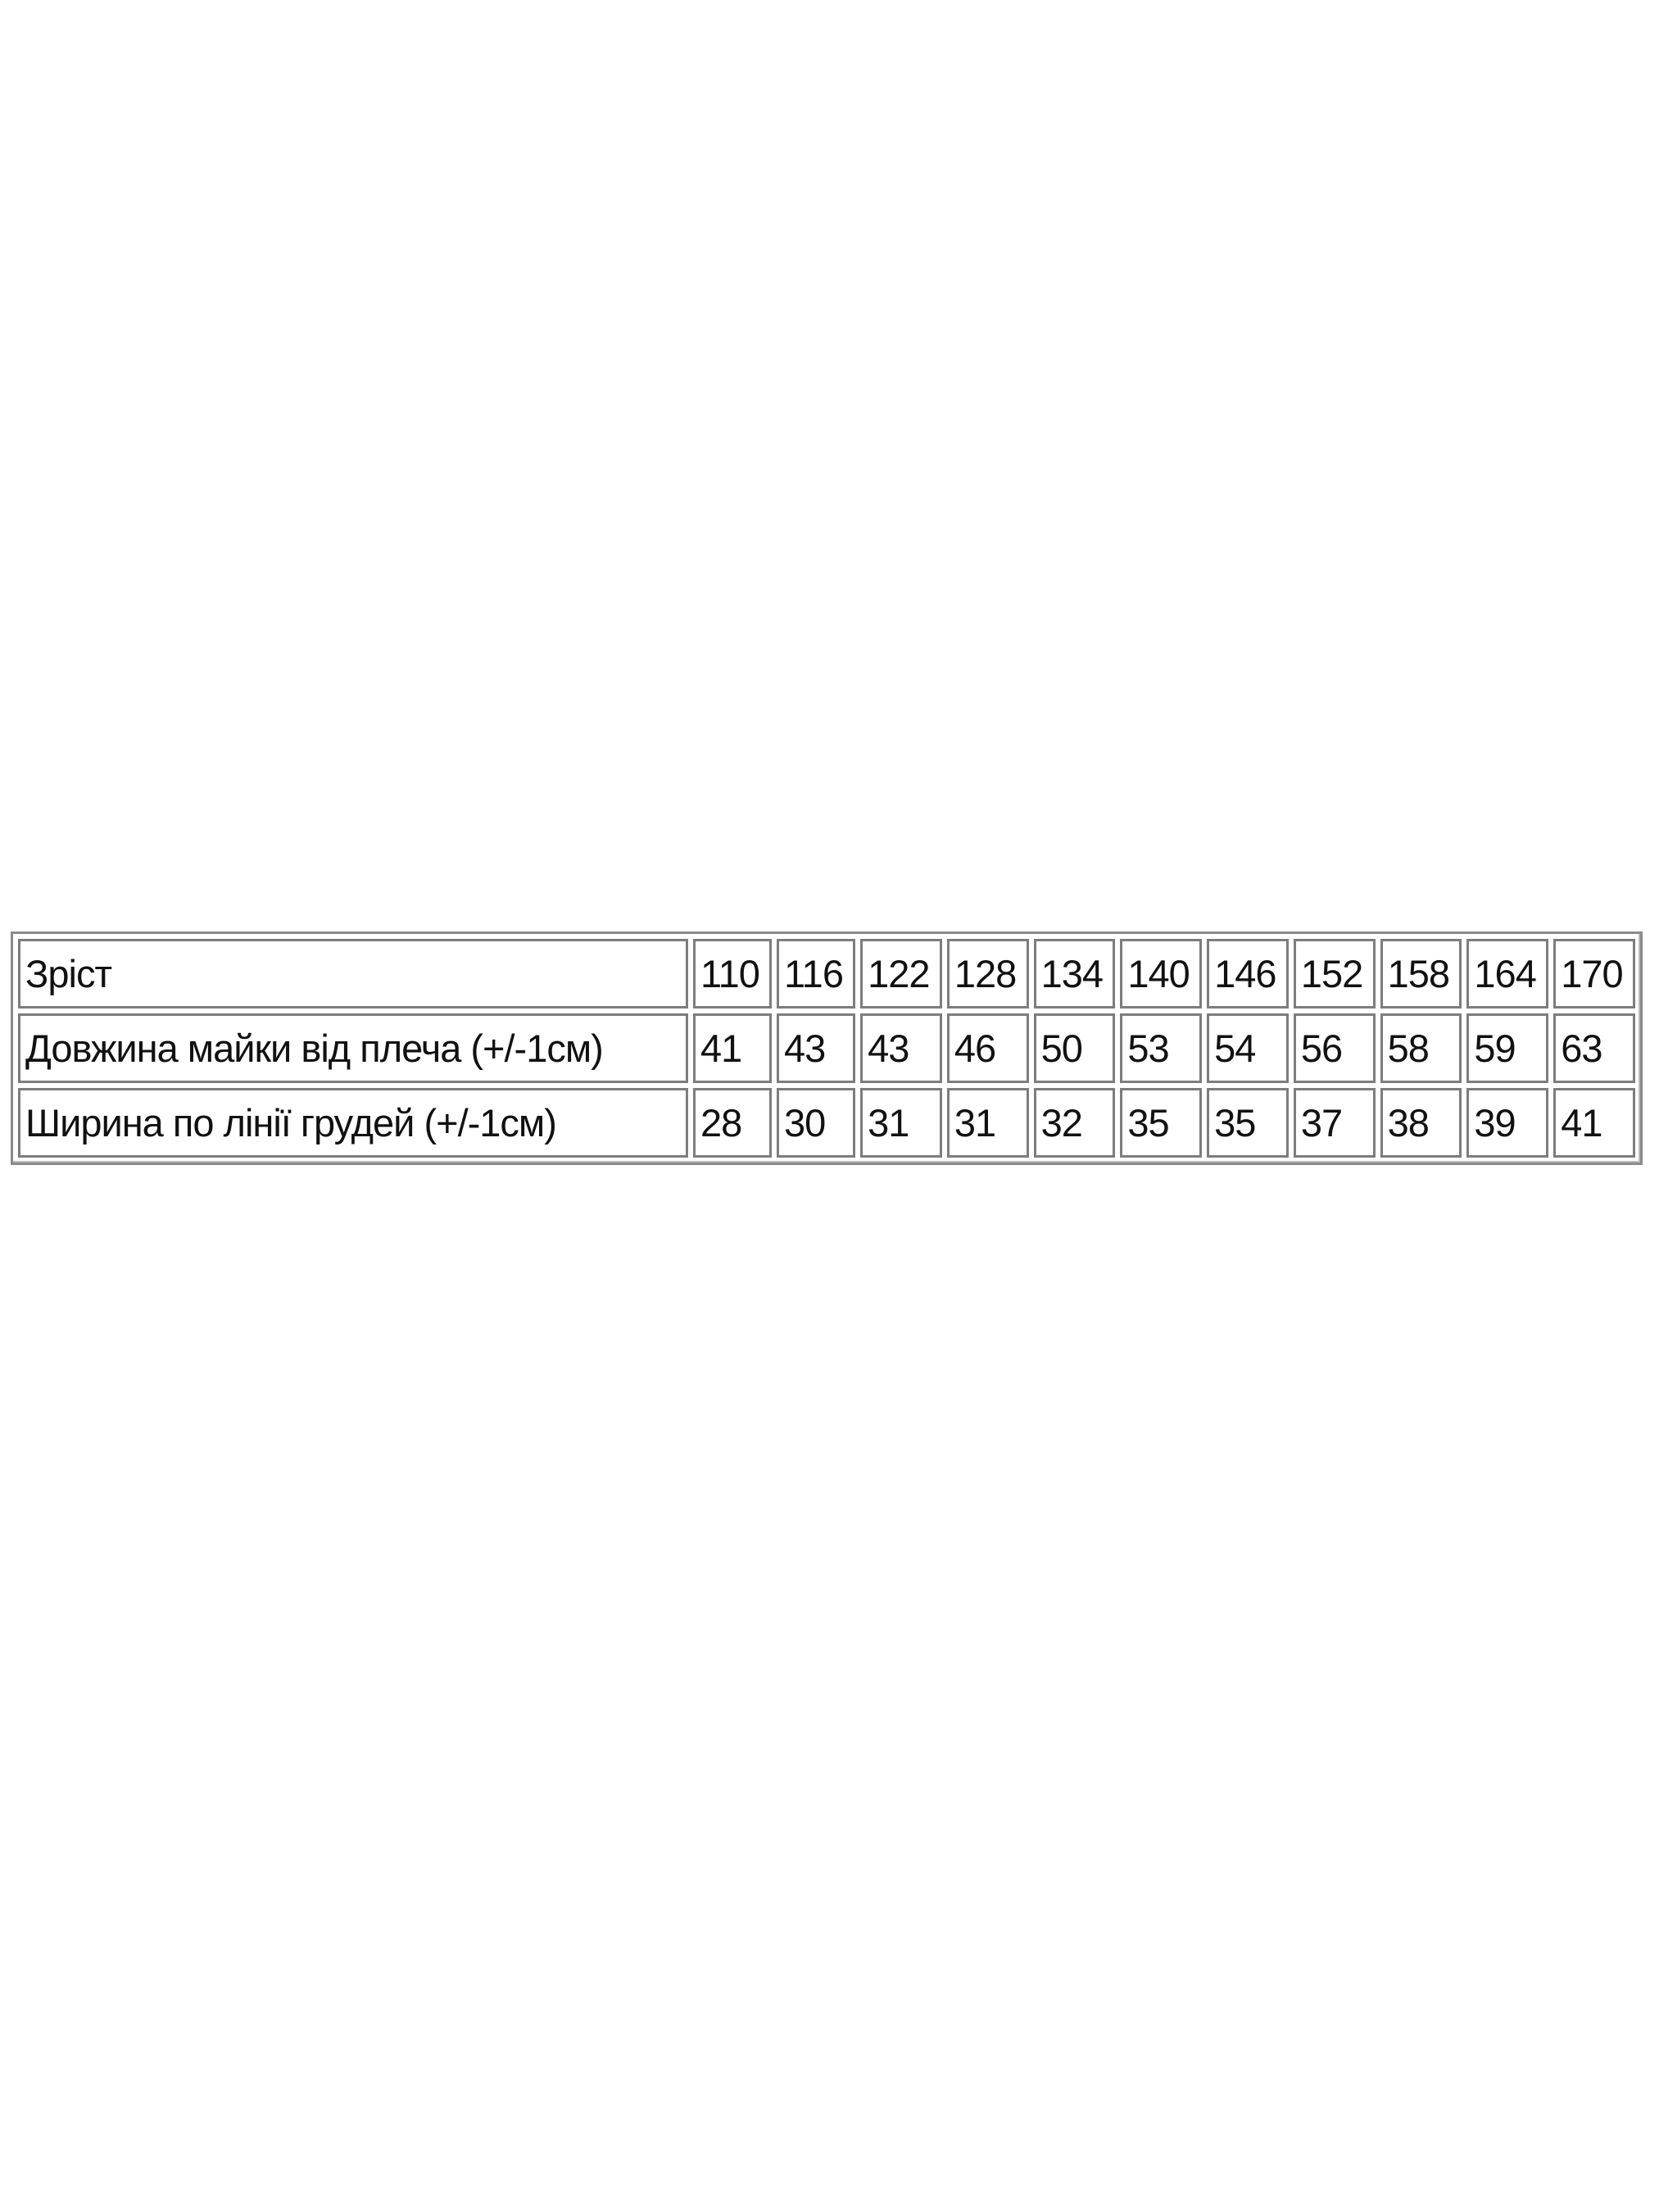  Describe the element at coordinates (901, 974) in the screenshot. I see `table-cell: 122` at that location.